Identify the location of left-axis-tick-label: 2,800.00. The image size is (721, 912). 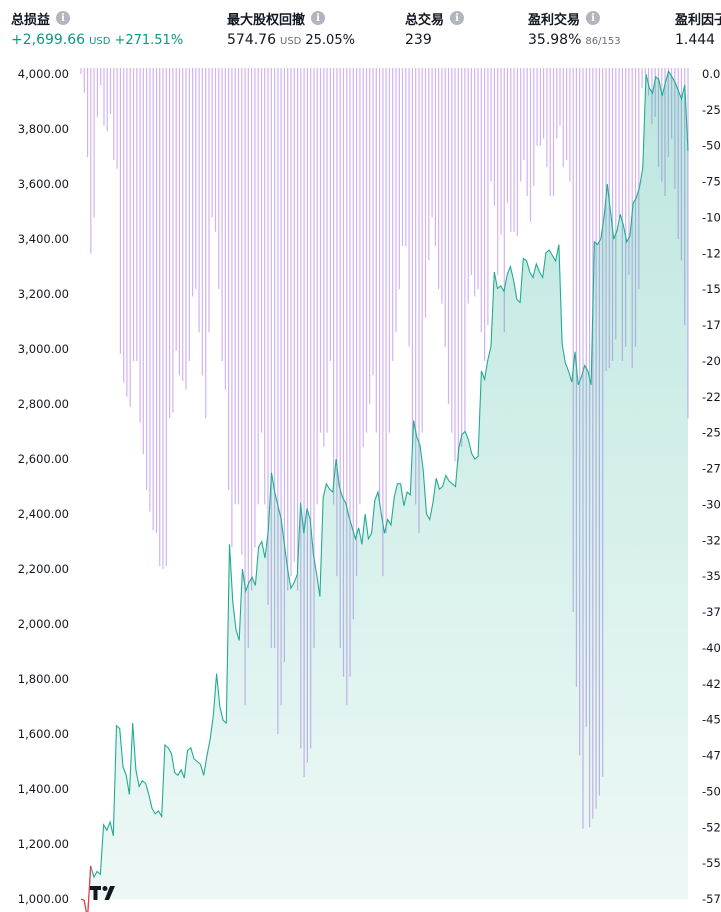
(43, 404).